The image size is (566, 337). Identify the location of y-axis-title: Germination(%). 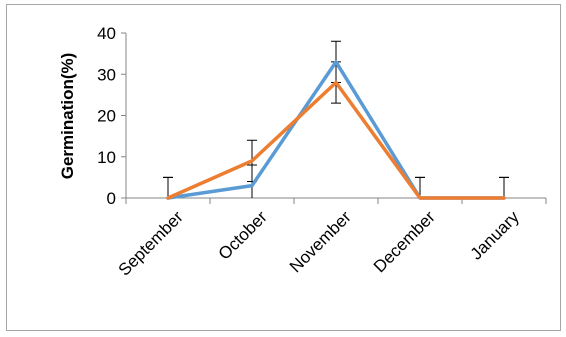
(67, 116).